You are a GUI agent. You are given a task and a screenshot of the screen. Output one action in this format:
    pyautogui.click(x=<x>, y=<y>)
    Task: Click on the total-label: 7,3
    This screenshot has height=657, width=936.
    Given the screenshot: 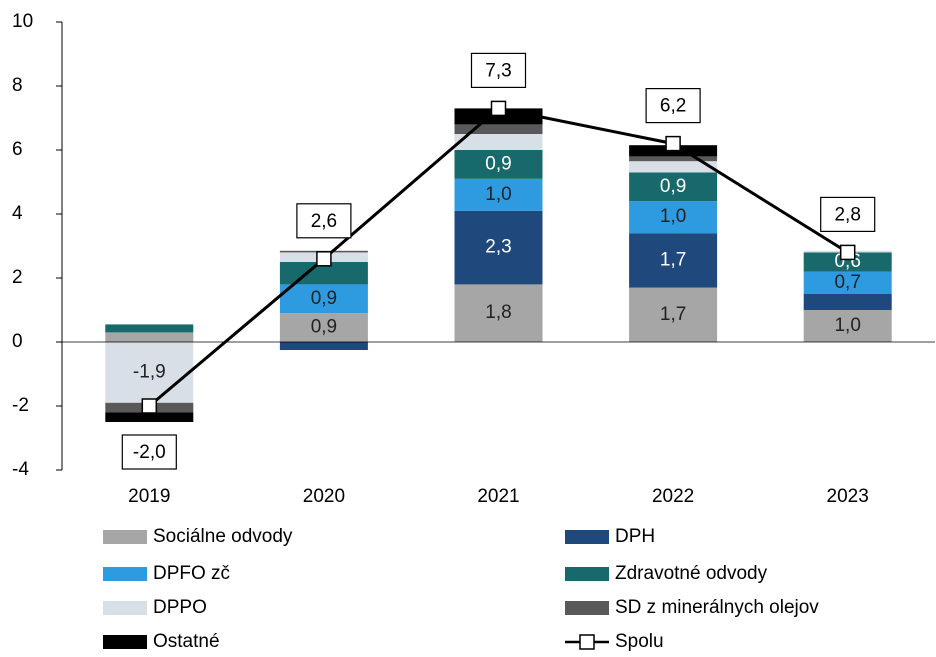 What is the action you would take?
    pyautogui.click(x=498, y=70)
    